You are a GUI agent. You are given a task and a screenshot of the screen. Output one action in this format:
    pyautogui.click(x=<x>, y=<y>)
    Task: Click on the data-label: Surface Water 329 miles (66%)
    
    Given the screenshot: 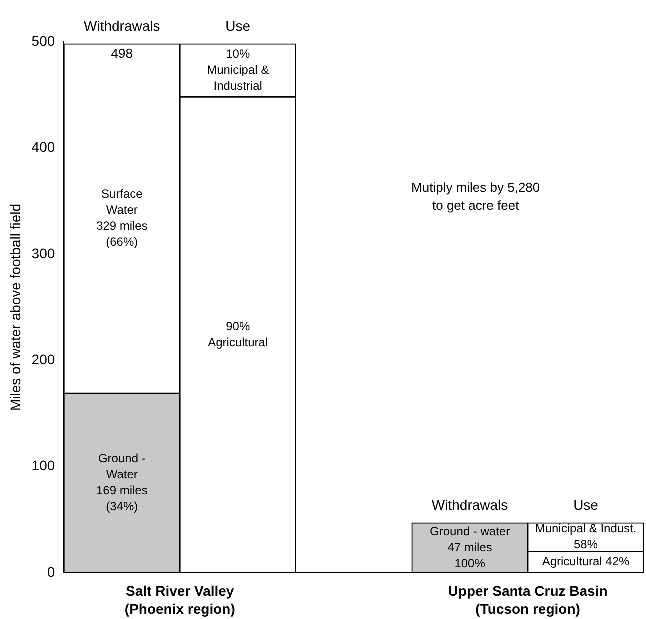 What is the action you would take?
    pyautogui.click(x=122, y=218)
    